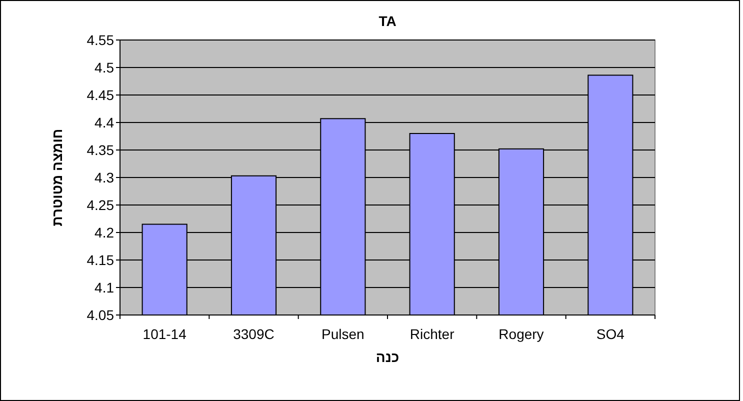  What do you see at coordinates (100, 205) in the screenshot?
I see `y-tick-label: 4.25` at bounding box center [100, 205].